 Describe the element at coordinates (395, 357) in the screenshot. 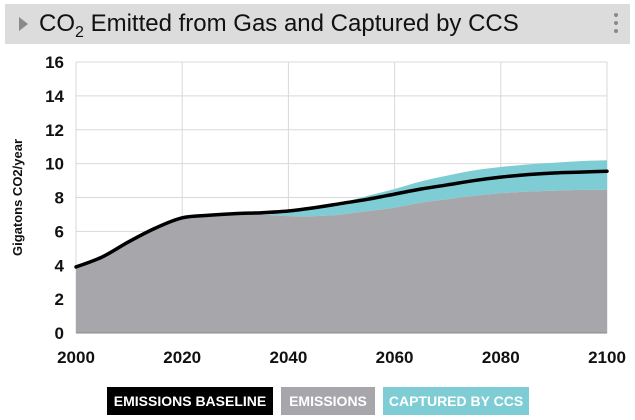

I see `x-tick-label: 2060` at that location.